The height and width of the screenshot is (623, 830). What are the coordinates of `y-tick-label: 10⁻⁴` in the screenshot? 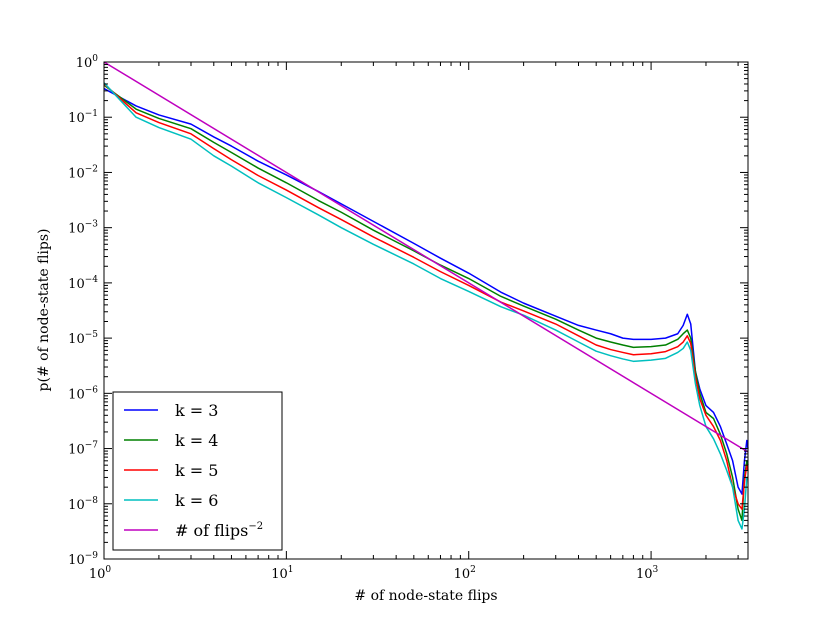 It's located at (83, 283).